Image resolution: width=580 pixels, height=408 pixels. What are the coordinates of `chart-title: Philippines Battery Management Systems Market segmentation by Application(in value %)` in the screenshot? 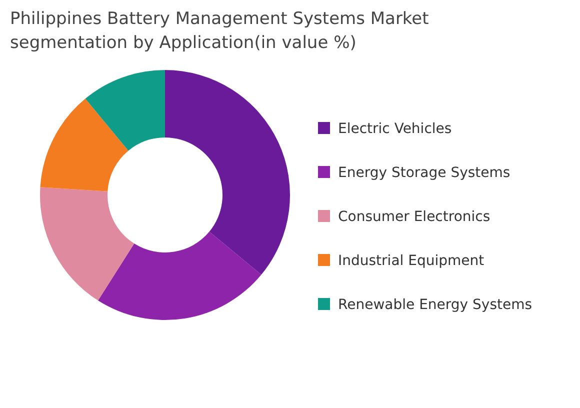 It's located at (220, 31).